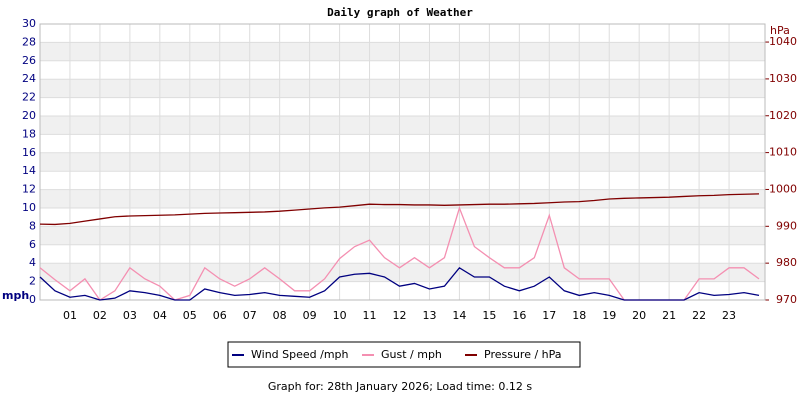  I want to click on legend-label: Pressure / hPa, so click(523, 354).